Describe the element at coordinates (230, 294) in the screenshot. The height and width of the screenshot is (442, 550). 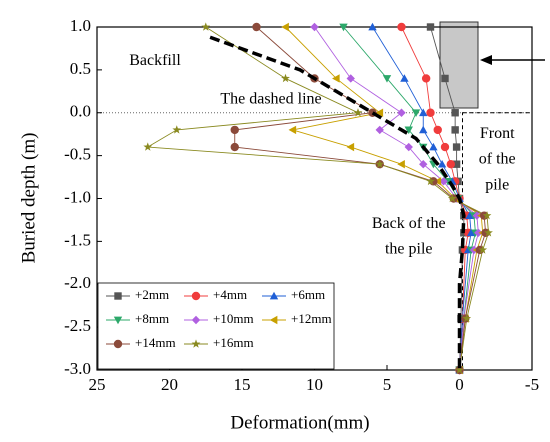
I see `legend-label: +4mm` at that location.